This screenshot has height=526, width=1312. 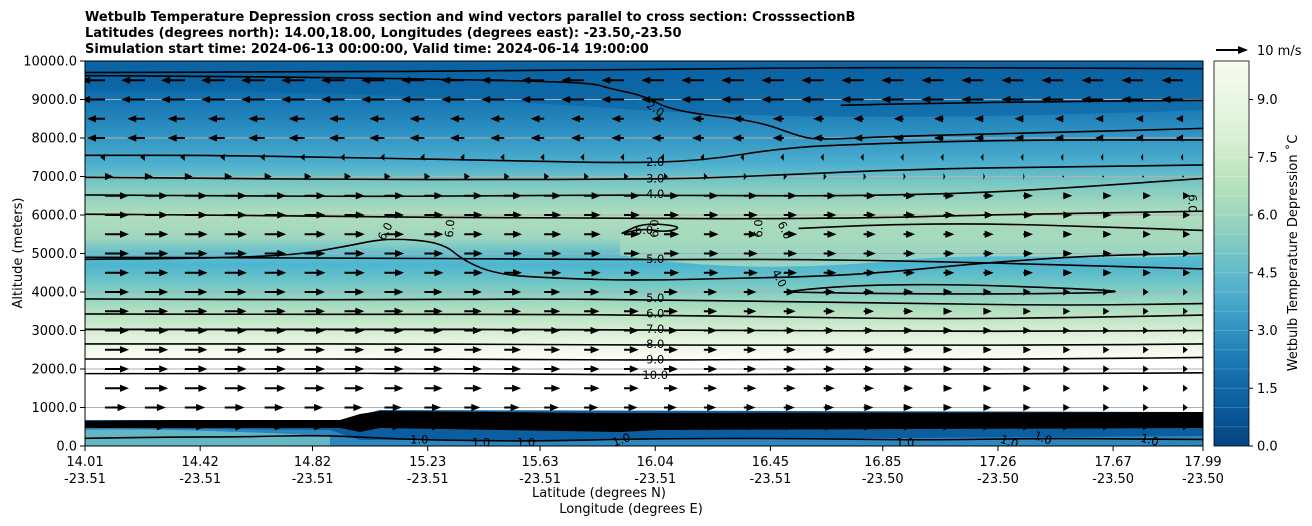 I want to click on x-tick-label-lat: 14.82, so click(x=312, y=462).